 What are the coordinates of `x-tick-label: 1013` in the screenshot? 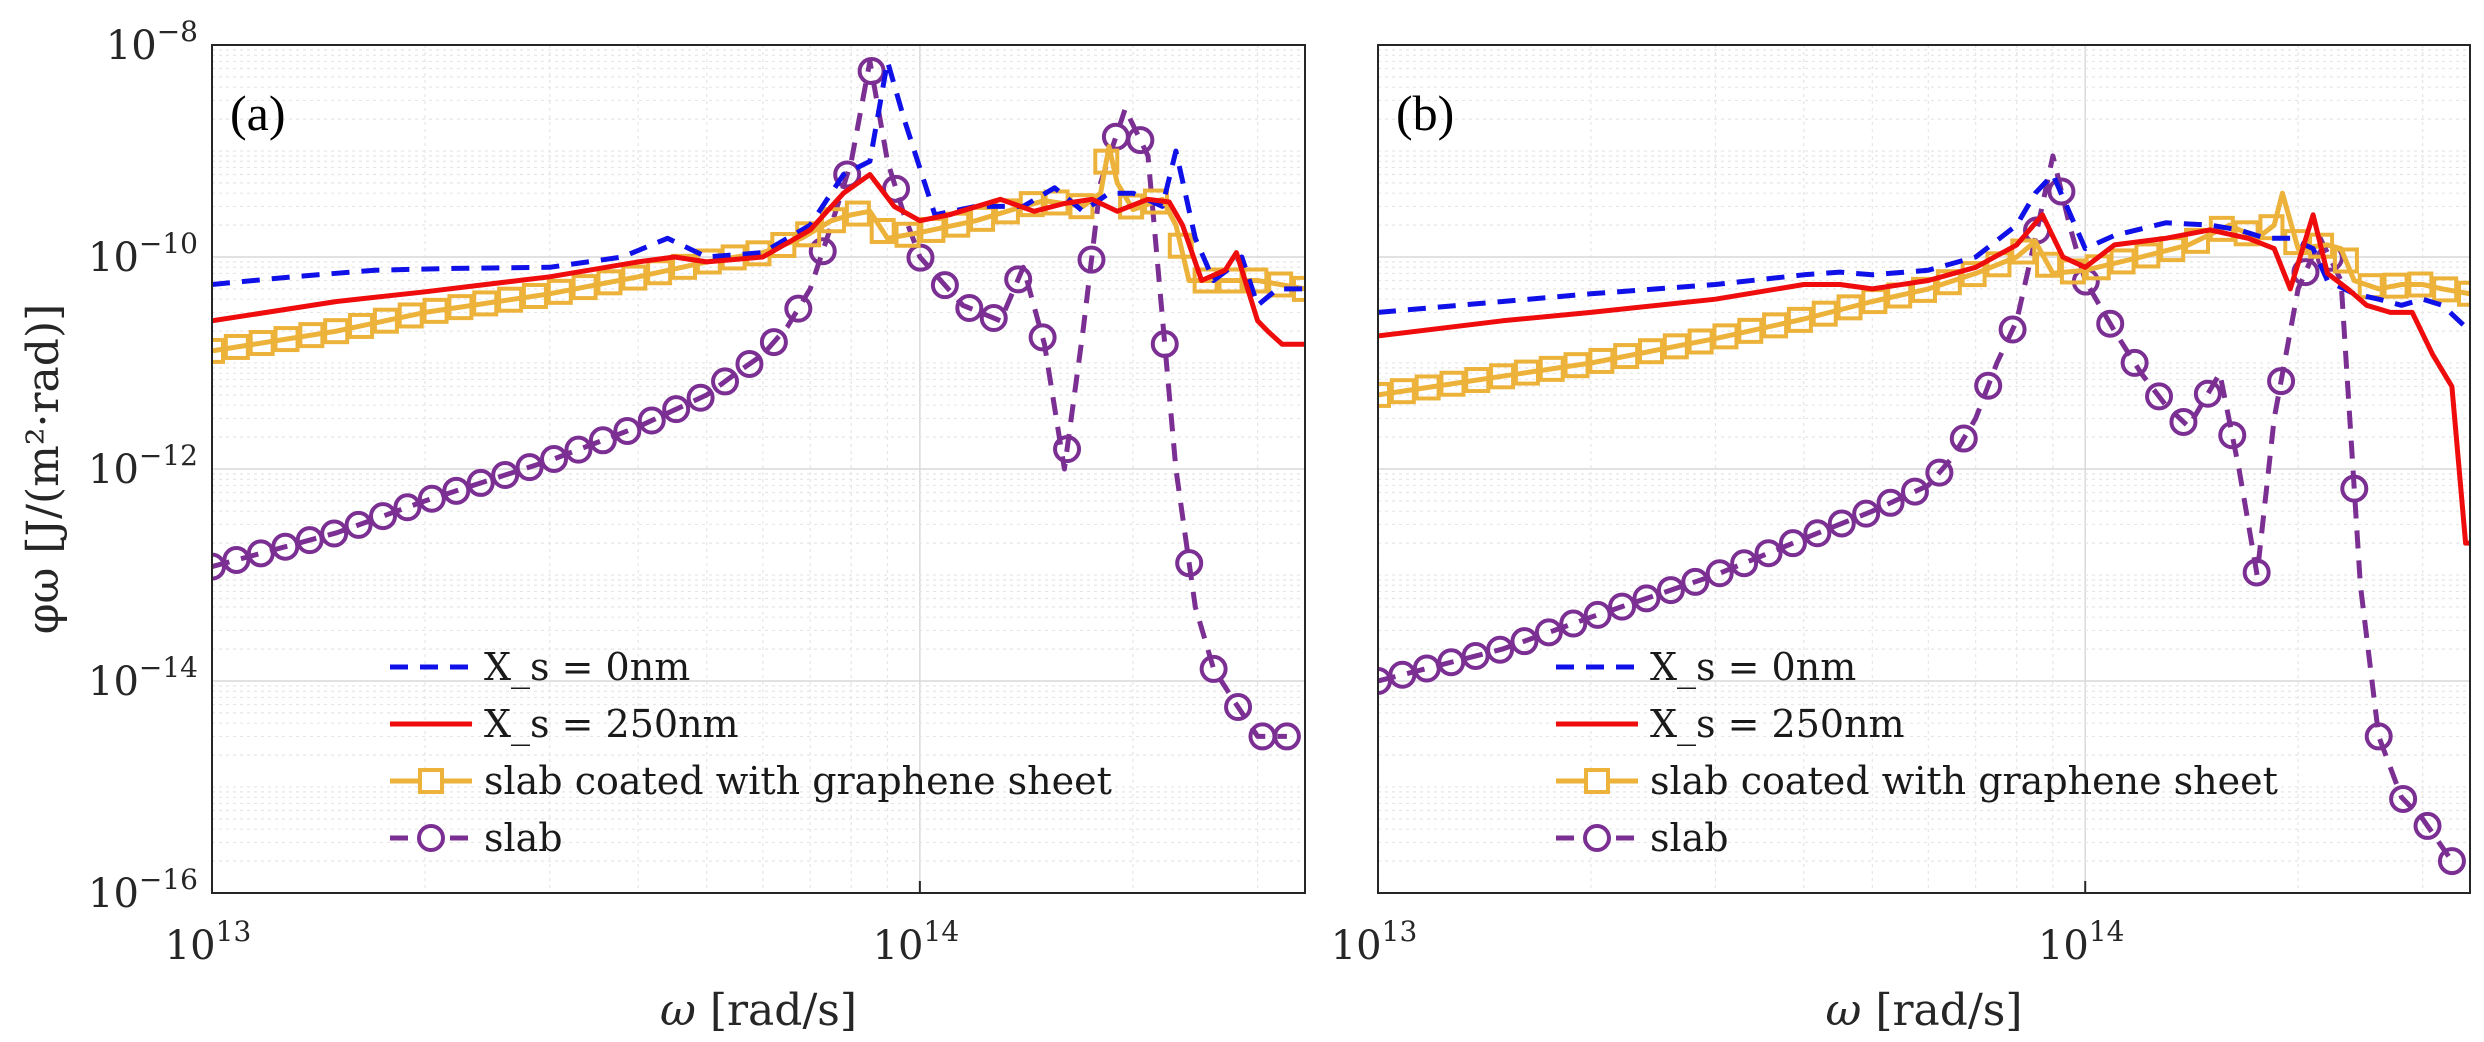 It's located at (1374, 942).